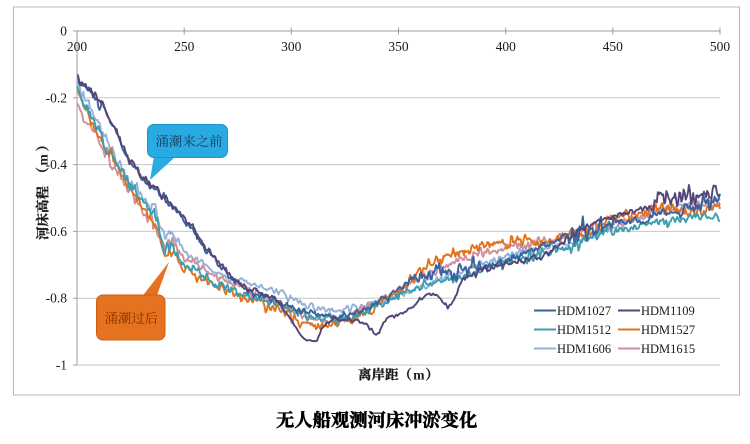  Describe the element at coordinates (77, 46) in the screenshot. I see `svg-text: 200` at that location.